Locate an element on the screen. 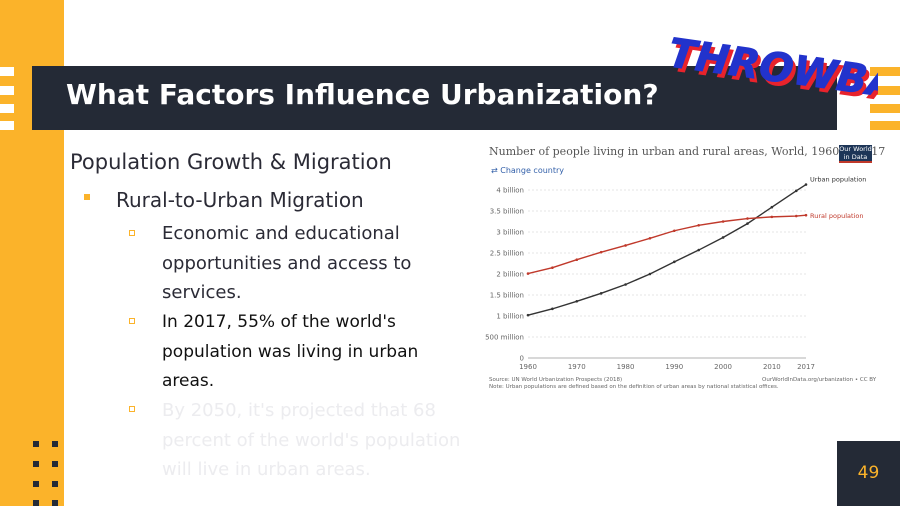 This screenshot has width=900, height=506. urban-series-line is located at coordinates (667, 249).